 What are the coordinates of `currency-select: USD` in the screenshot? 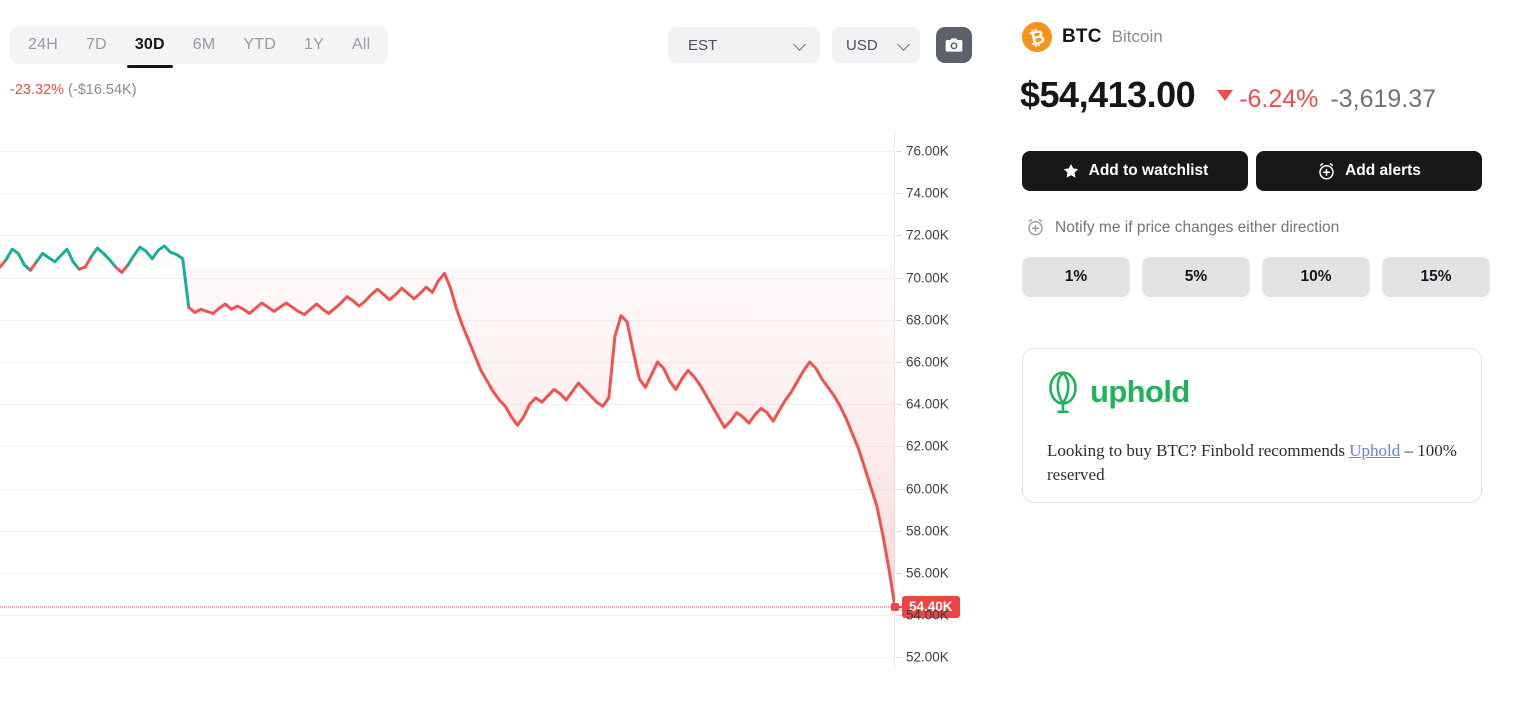 It's located at (876, 45).